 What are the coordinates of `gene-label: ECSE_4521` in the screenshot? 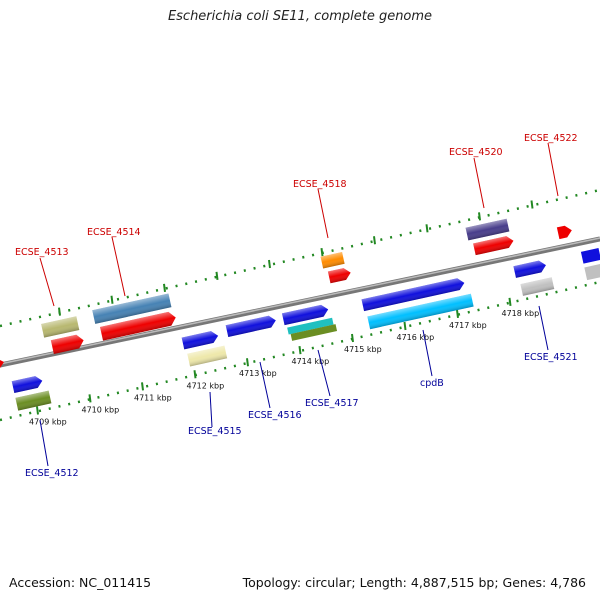 It's located at (551, 357).